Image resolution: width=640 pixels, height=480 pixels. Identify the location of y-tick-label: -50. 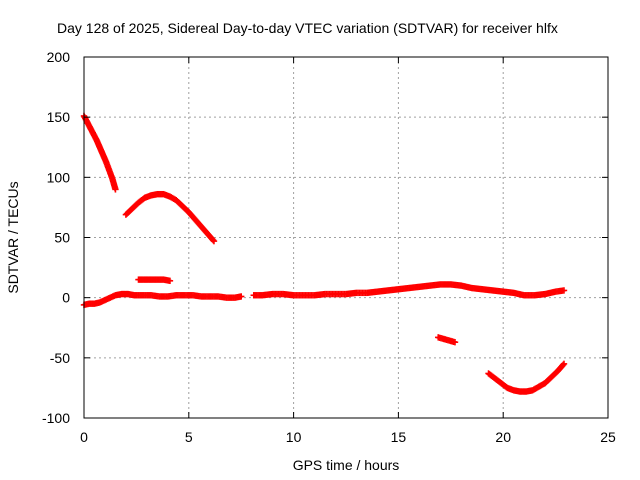
(60, 358).